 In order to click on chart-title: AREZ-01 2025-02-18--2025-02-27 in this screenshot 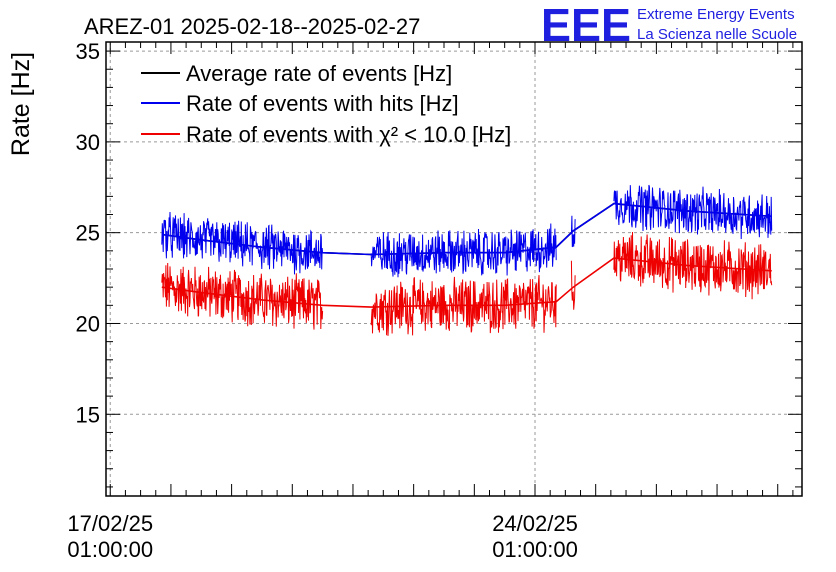, I will do `click(252, 26)`.